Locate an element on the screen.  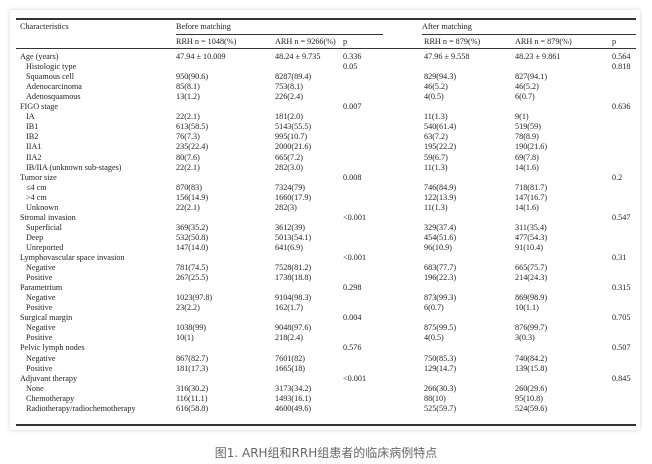
cell-arh-after: 78(8.9) is located at coordinates (527, 137).